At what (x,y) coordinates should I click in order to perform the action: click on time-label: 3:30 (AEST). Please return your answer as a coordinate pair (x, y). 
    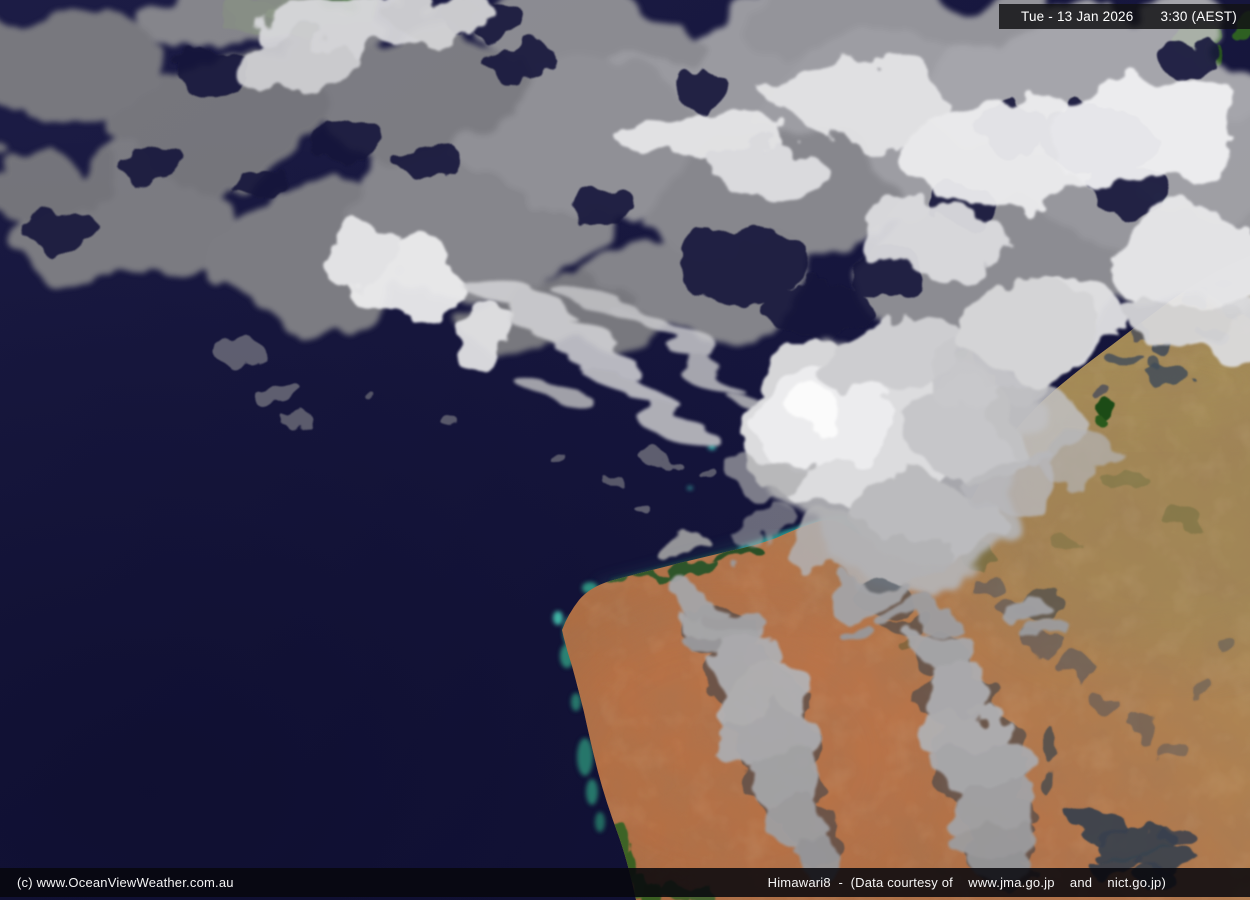
    Looking at the image, I should click on (1198, 16).